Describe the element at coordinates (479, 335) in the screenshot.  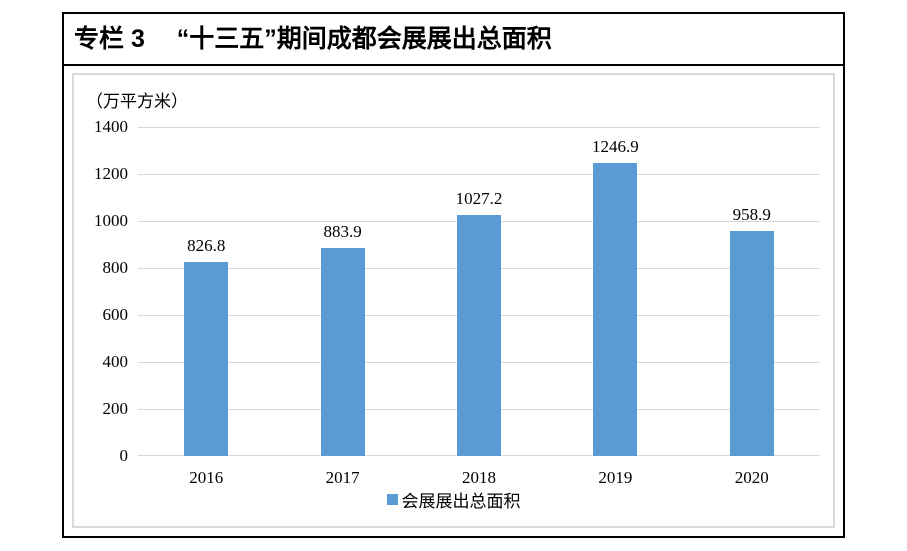
I see `bar-2018` at that location.